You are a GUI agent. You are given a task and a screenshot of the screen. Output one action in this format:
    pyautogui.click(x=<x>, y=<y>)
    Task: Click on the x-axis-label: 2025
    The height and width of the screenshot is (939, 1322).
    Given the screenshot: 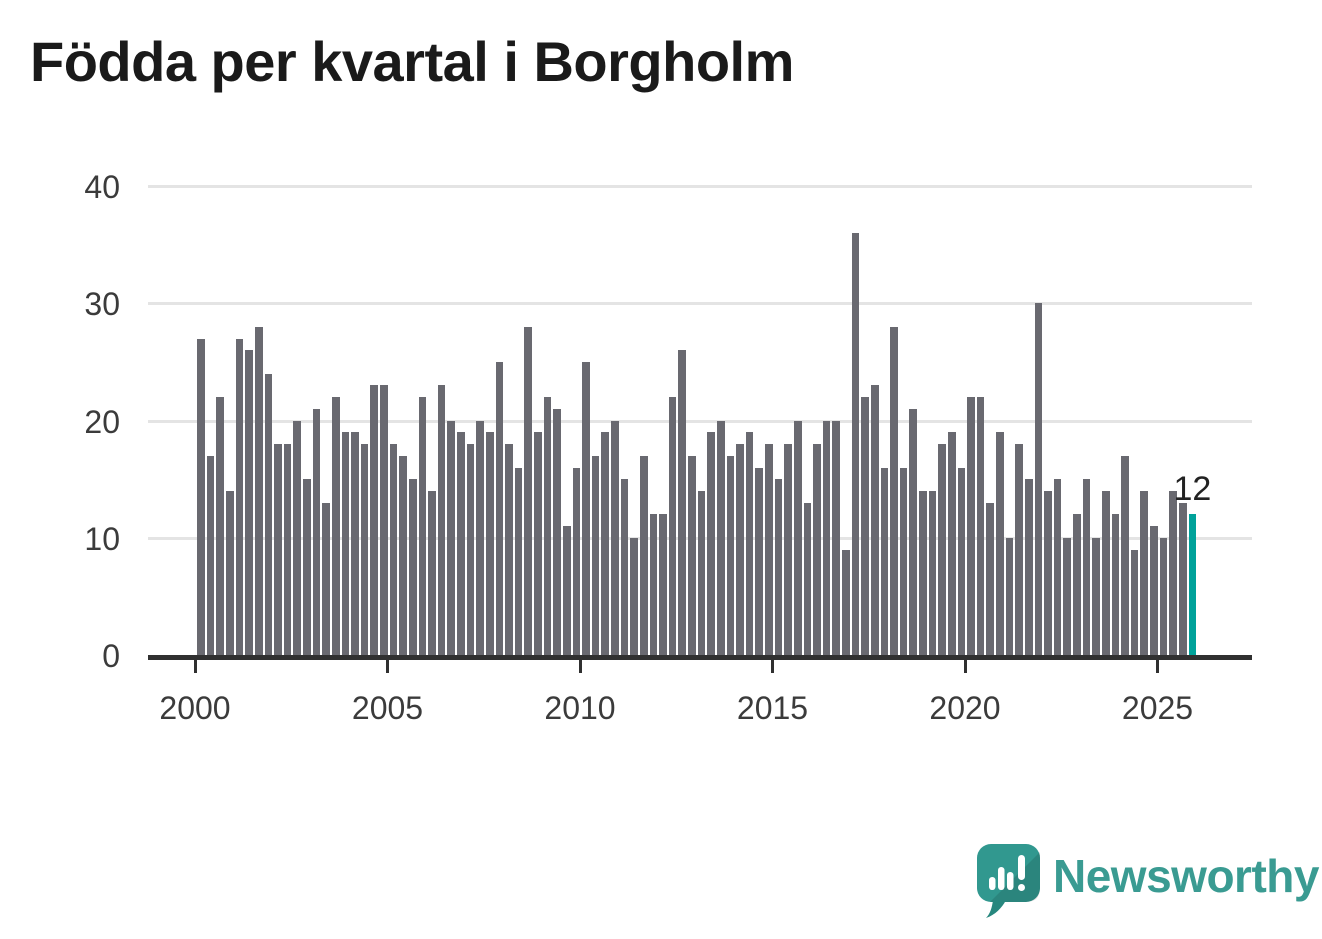 What is the action you would take?
    pyautogui.click(x=1157, y=708)
    